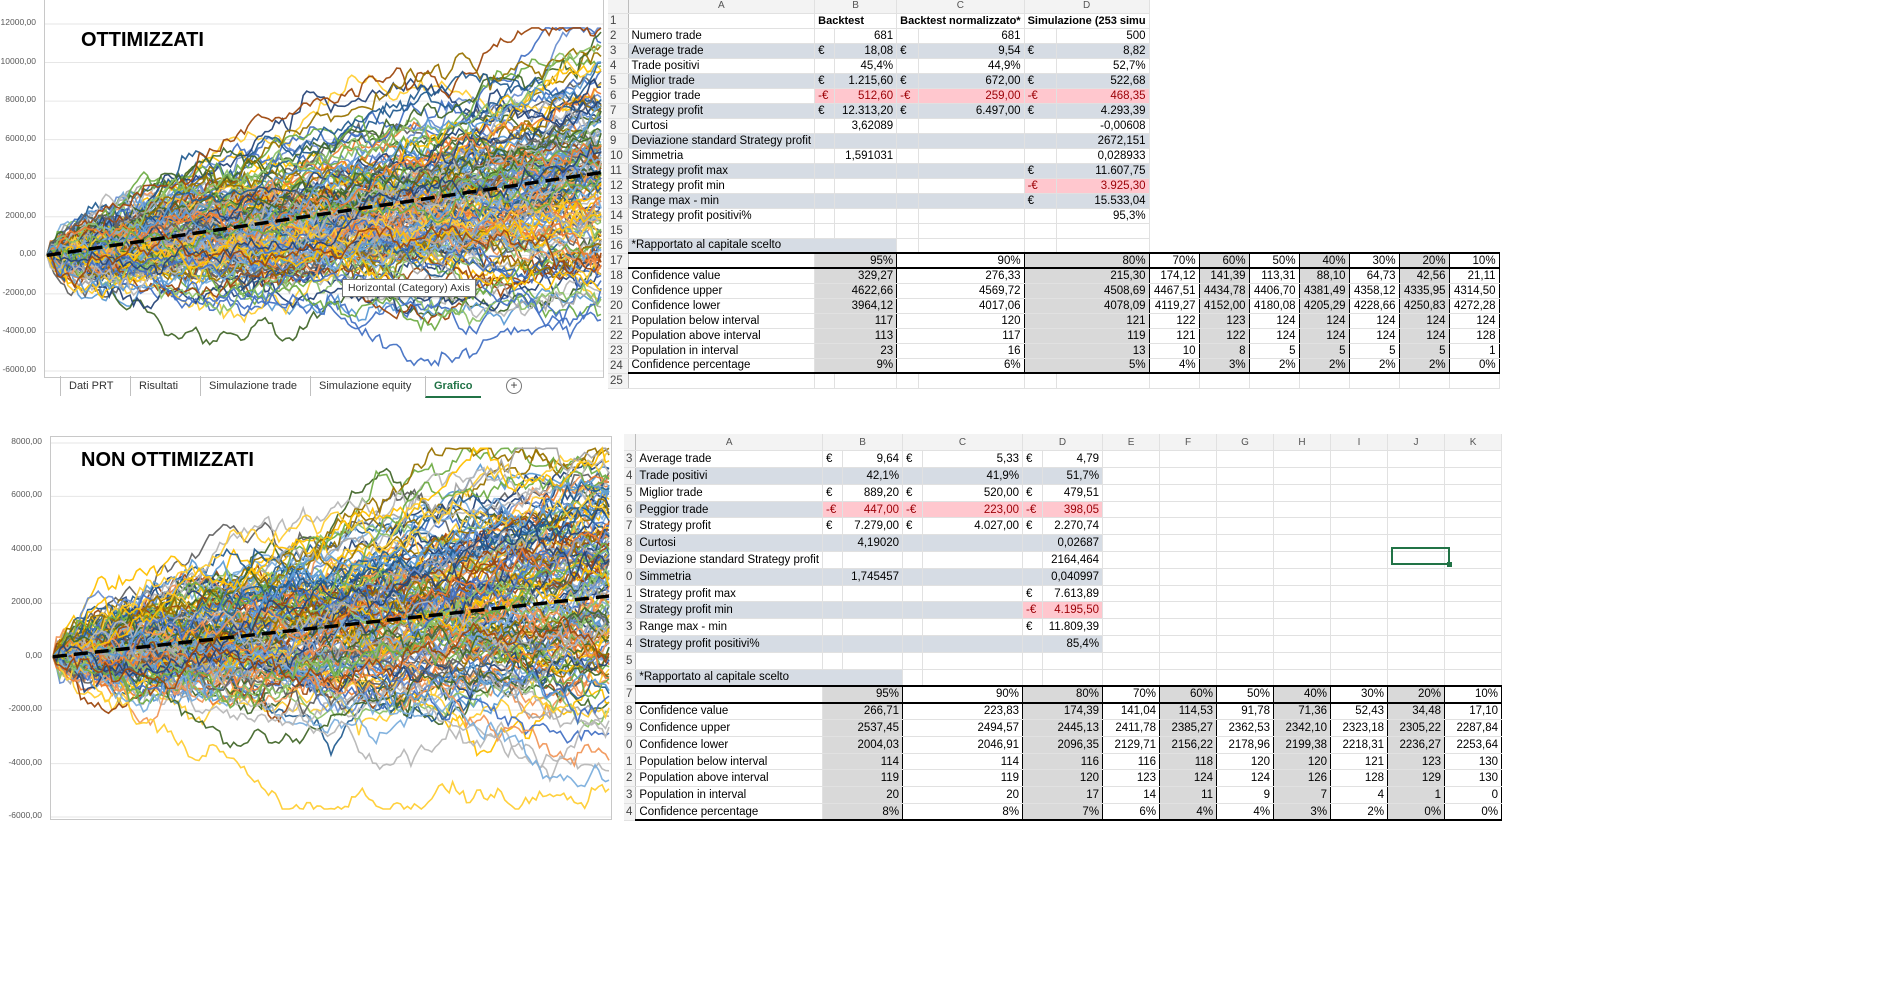  I want to click on value-cell: 11.607,75, so click(1103, 171).